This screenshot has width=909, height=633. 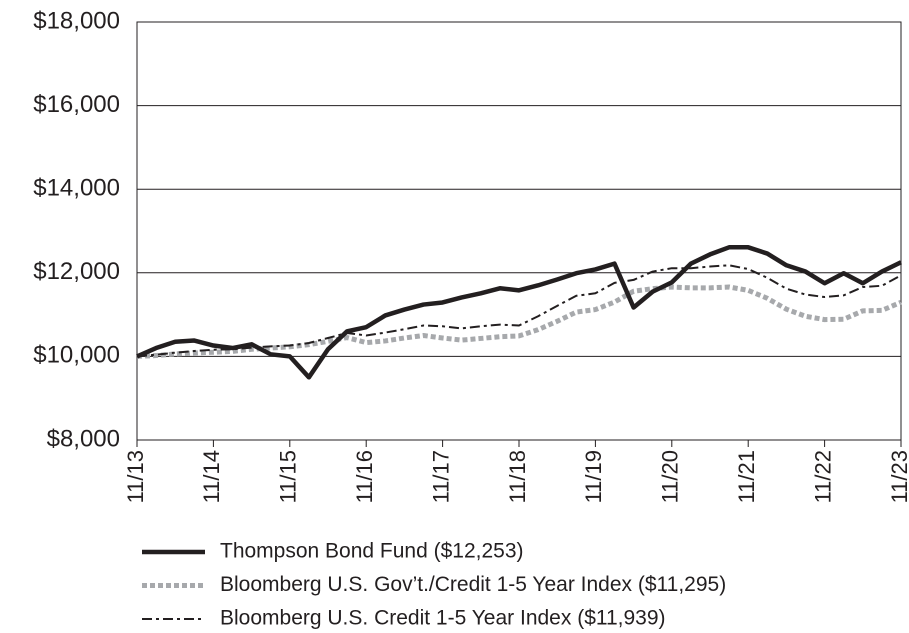 I want to click on x-tick-label: 11/20, so click(x=670, y=476).